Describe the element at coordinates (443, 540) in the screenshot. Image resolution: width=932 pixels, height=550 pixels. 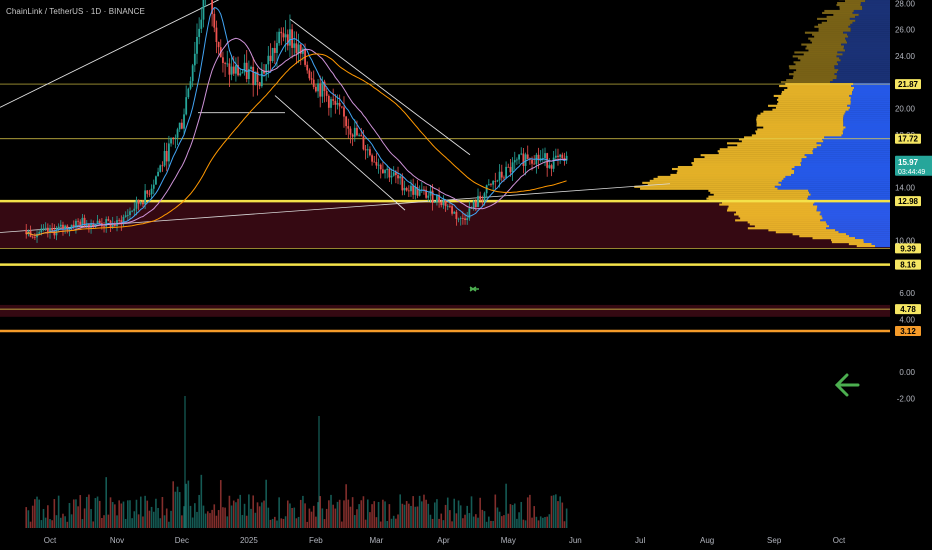
I see `time-axis-label: Apr` at that location.